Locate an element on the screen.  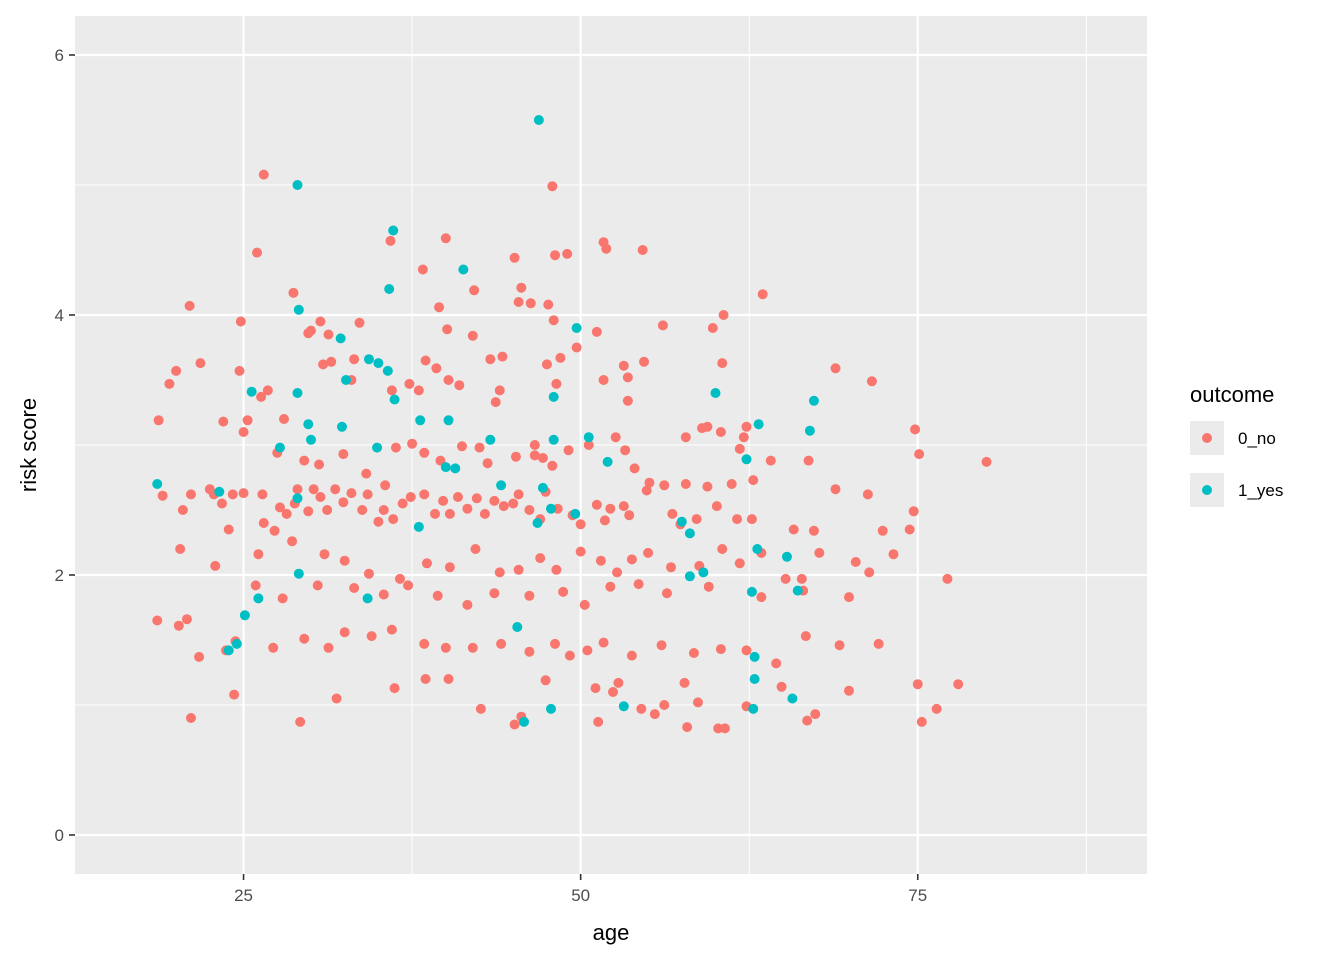
legend-title: outcome is located at coordinates (1232, 394).